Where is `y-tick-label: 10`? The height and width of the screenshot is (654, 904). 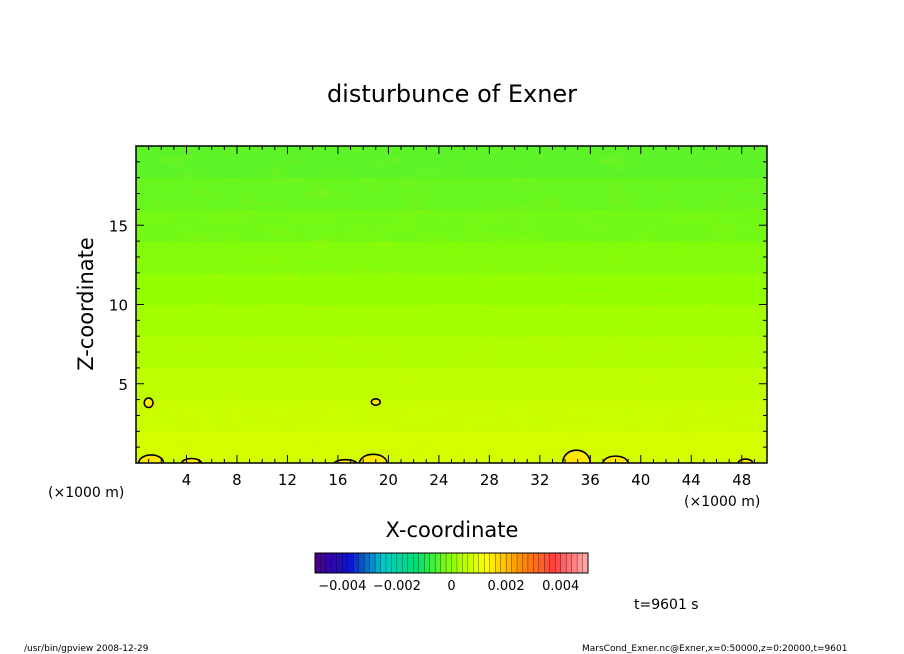
y-tick-label: 10 is located at coordinates (118, 306).